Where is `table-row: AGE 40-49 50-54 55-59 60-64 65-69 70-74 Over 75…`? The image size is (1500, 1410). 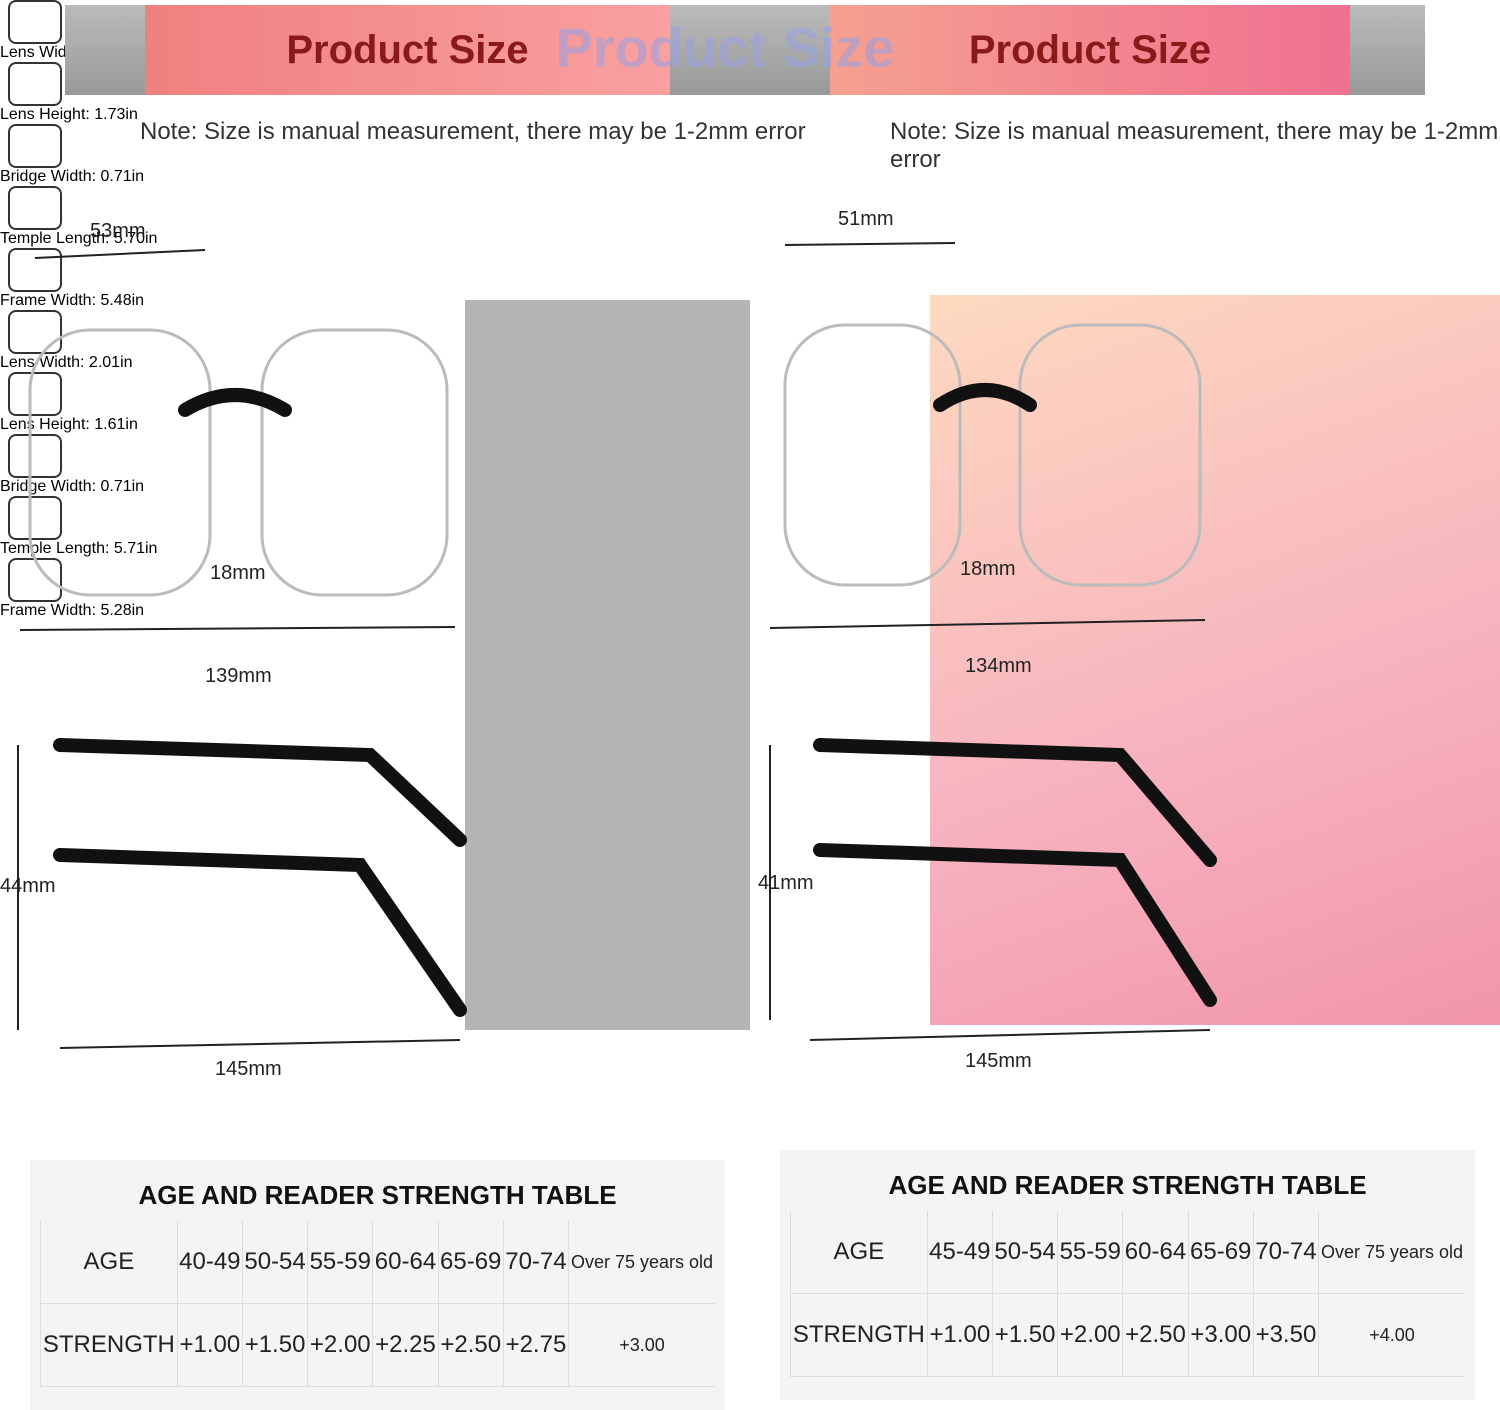 table-row: AGE 40-49 50-54 55-59 60-64 65-69 70-74 Over 75… is located at coordinates (377, 1262).